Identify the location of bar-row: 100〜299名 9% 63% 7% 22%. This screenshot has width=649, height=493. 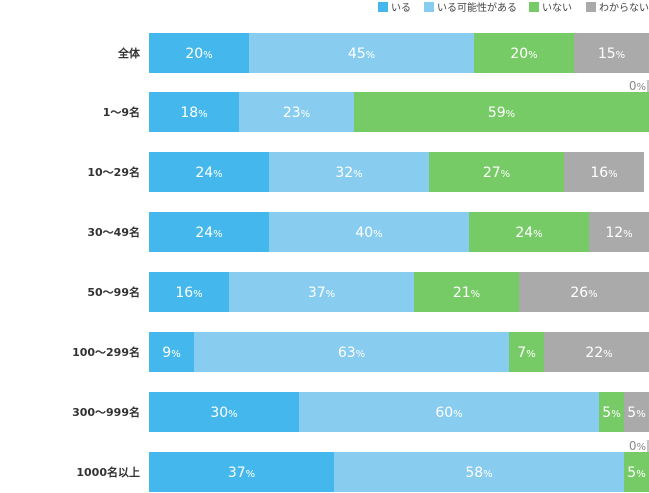
(360, 352).